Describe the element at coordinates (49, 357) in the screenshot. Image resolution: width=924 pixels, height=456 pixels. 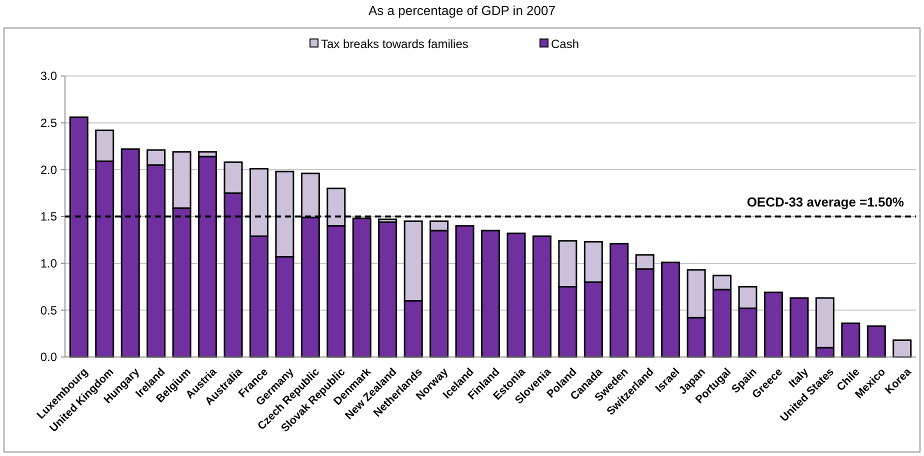
I see `y-tick-label: 0.0` at that location.